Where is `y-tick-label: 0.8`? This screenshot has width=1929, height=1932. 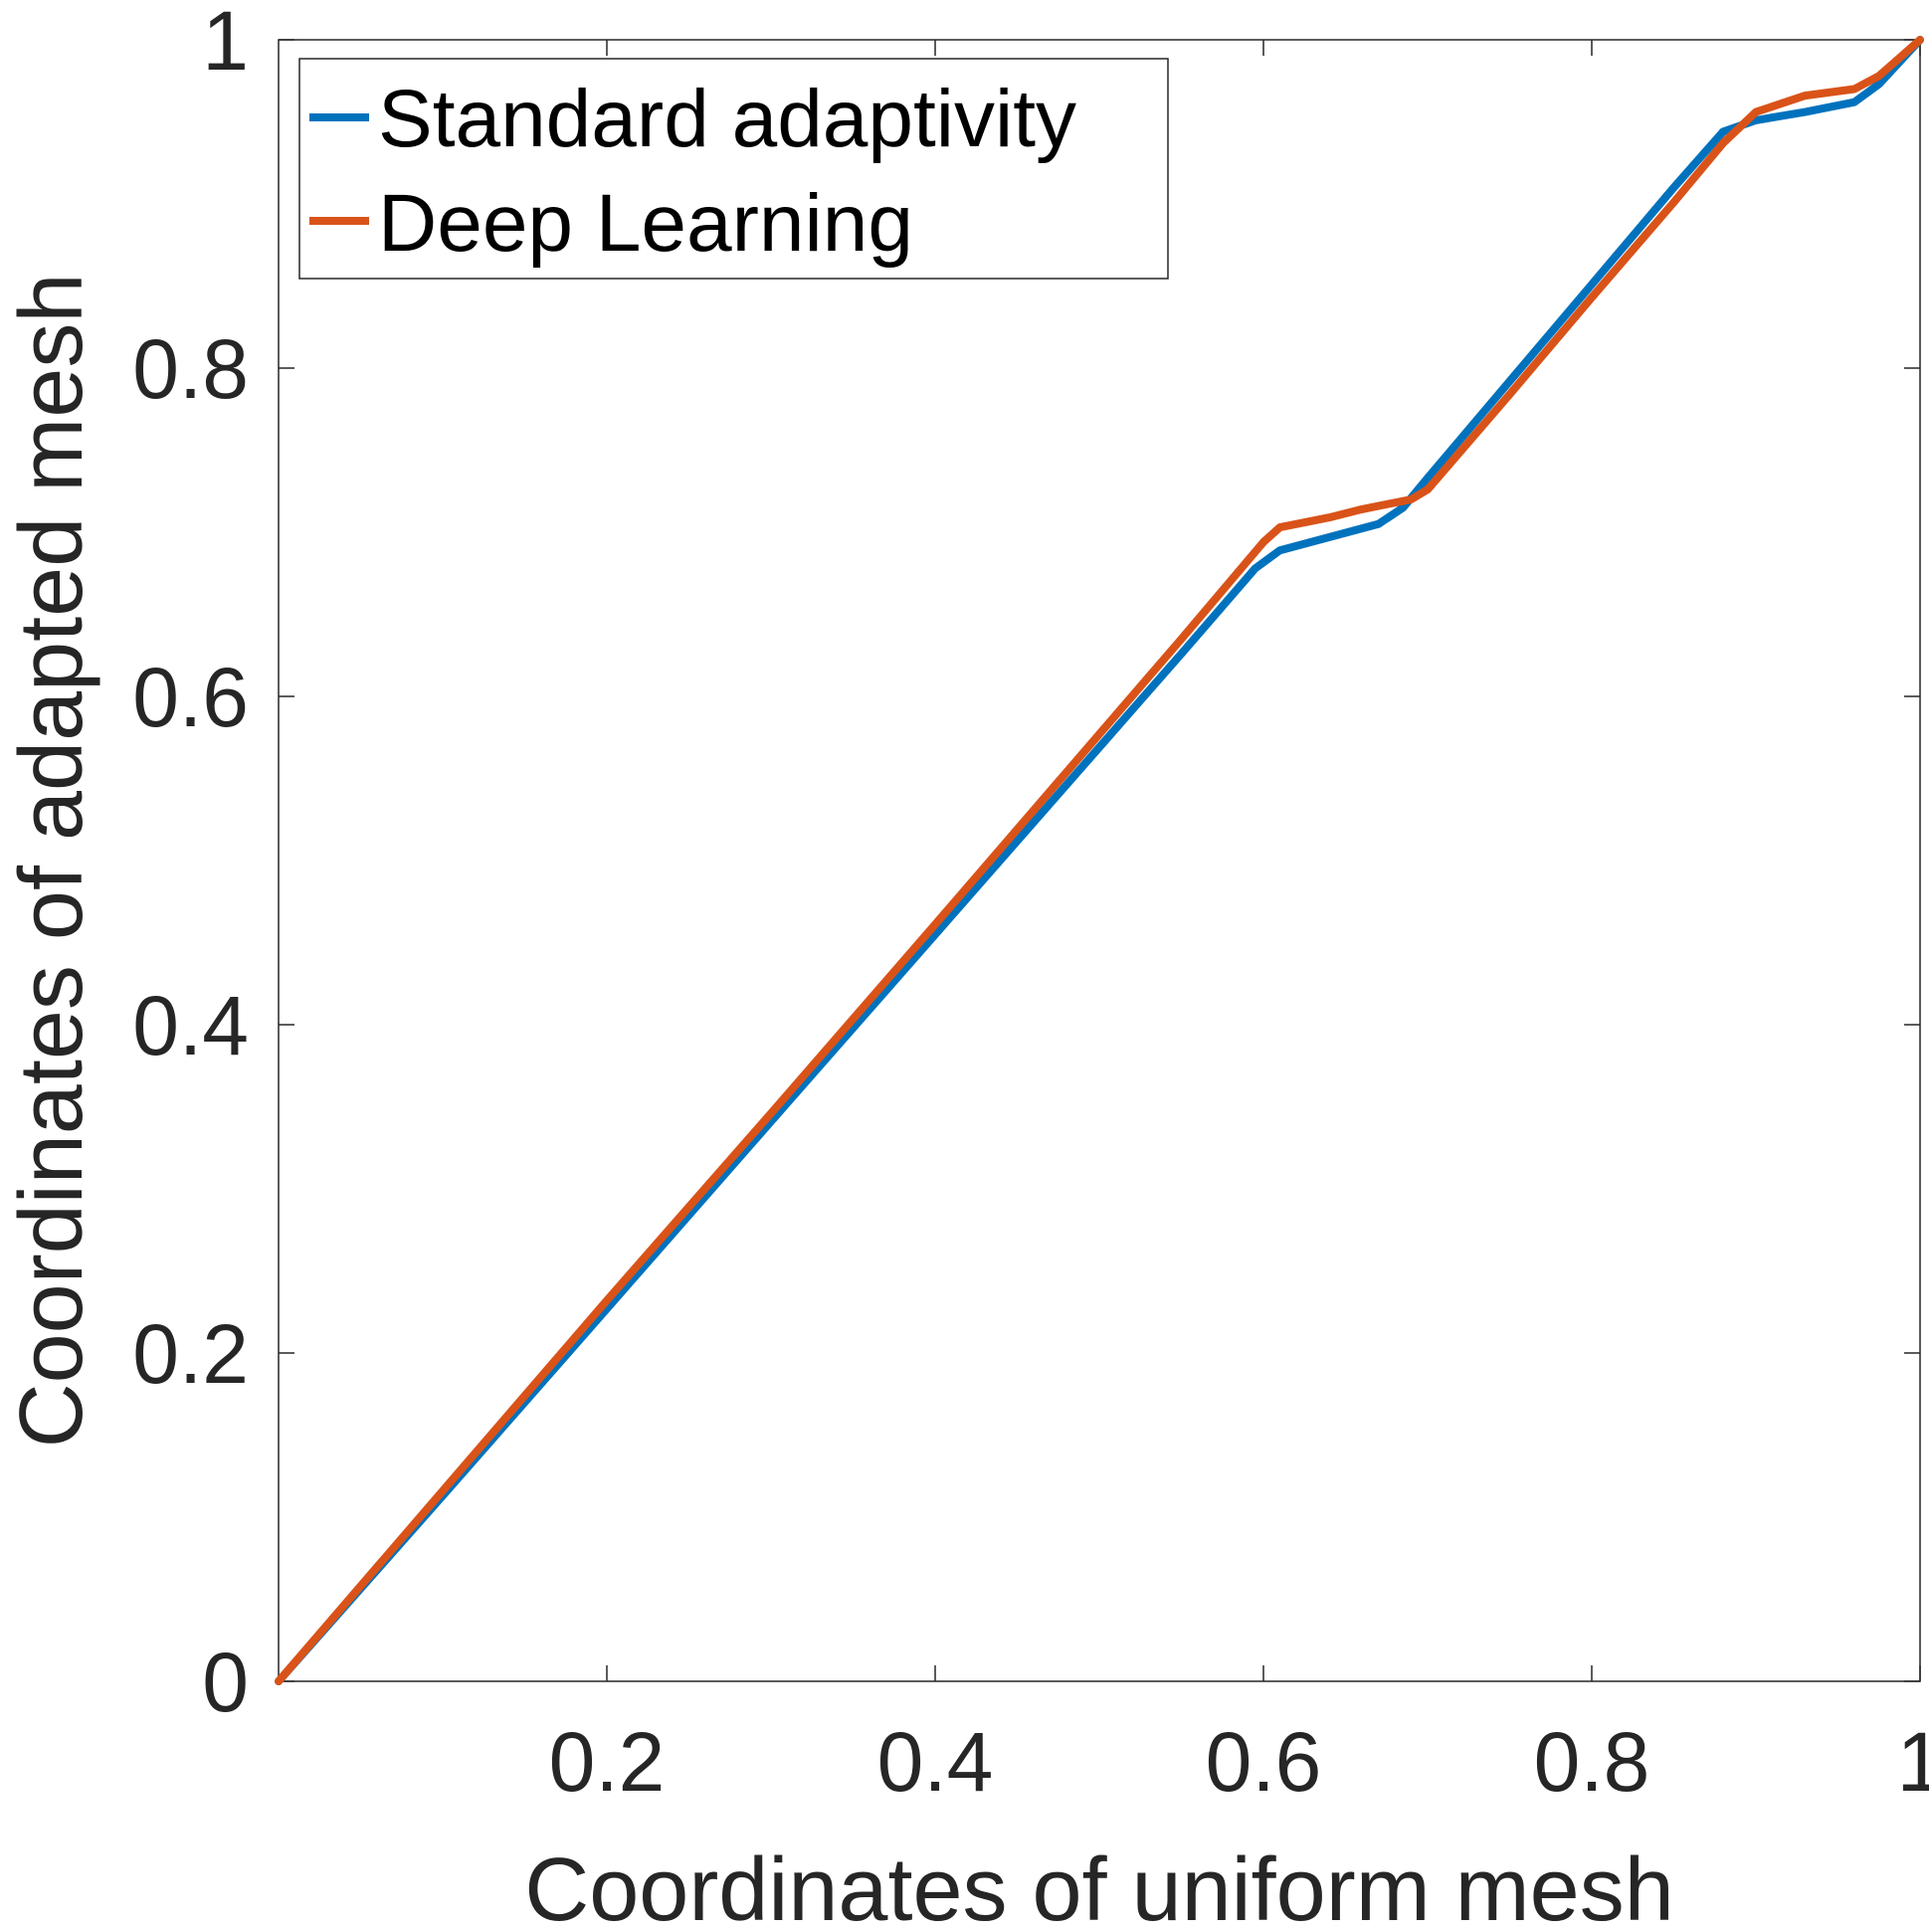
y-tick-label: 0.8 is located at coordinates (190, 369).